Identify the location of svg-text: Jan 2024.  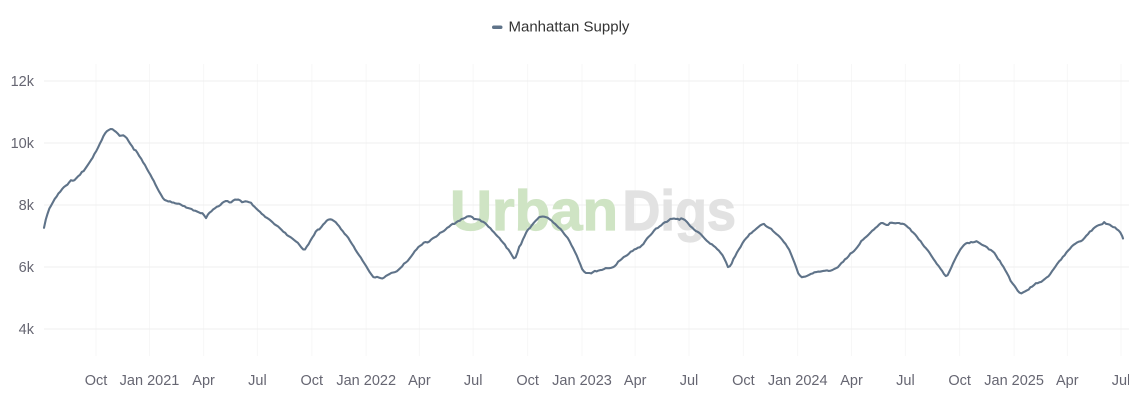
(798, 381).